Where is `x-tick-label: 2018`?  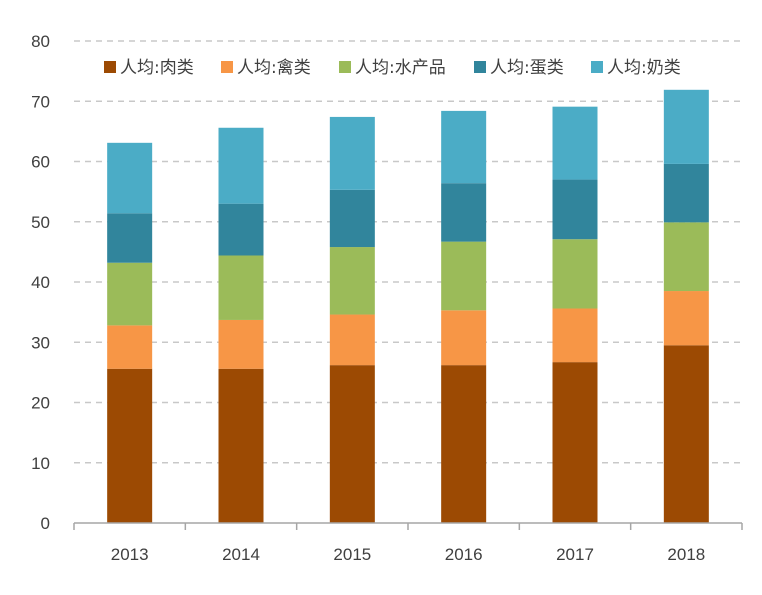 x-tick-label: 2018 is located at coordinates (686, 554).